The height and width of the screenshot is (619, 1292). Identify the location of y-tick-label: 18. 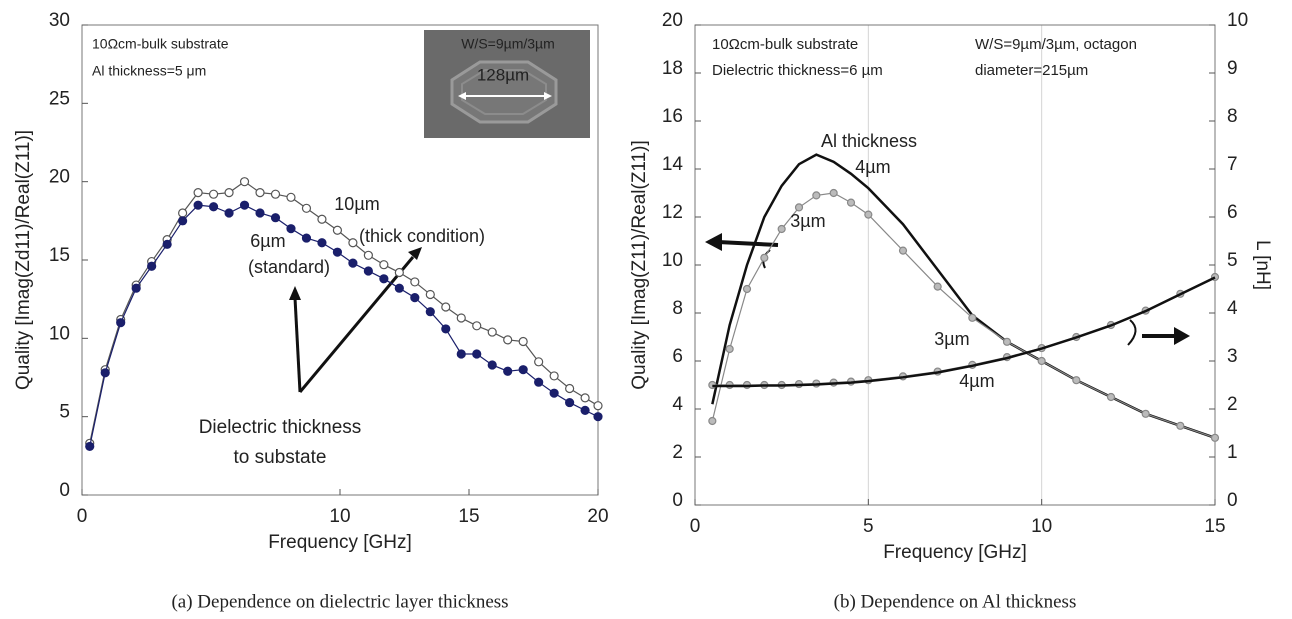
(672, 68).